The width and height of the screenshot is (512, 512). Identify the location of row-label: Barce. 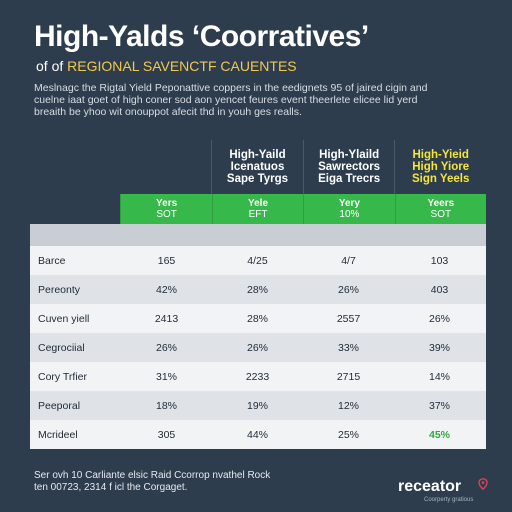
(52, 260).